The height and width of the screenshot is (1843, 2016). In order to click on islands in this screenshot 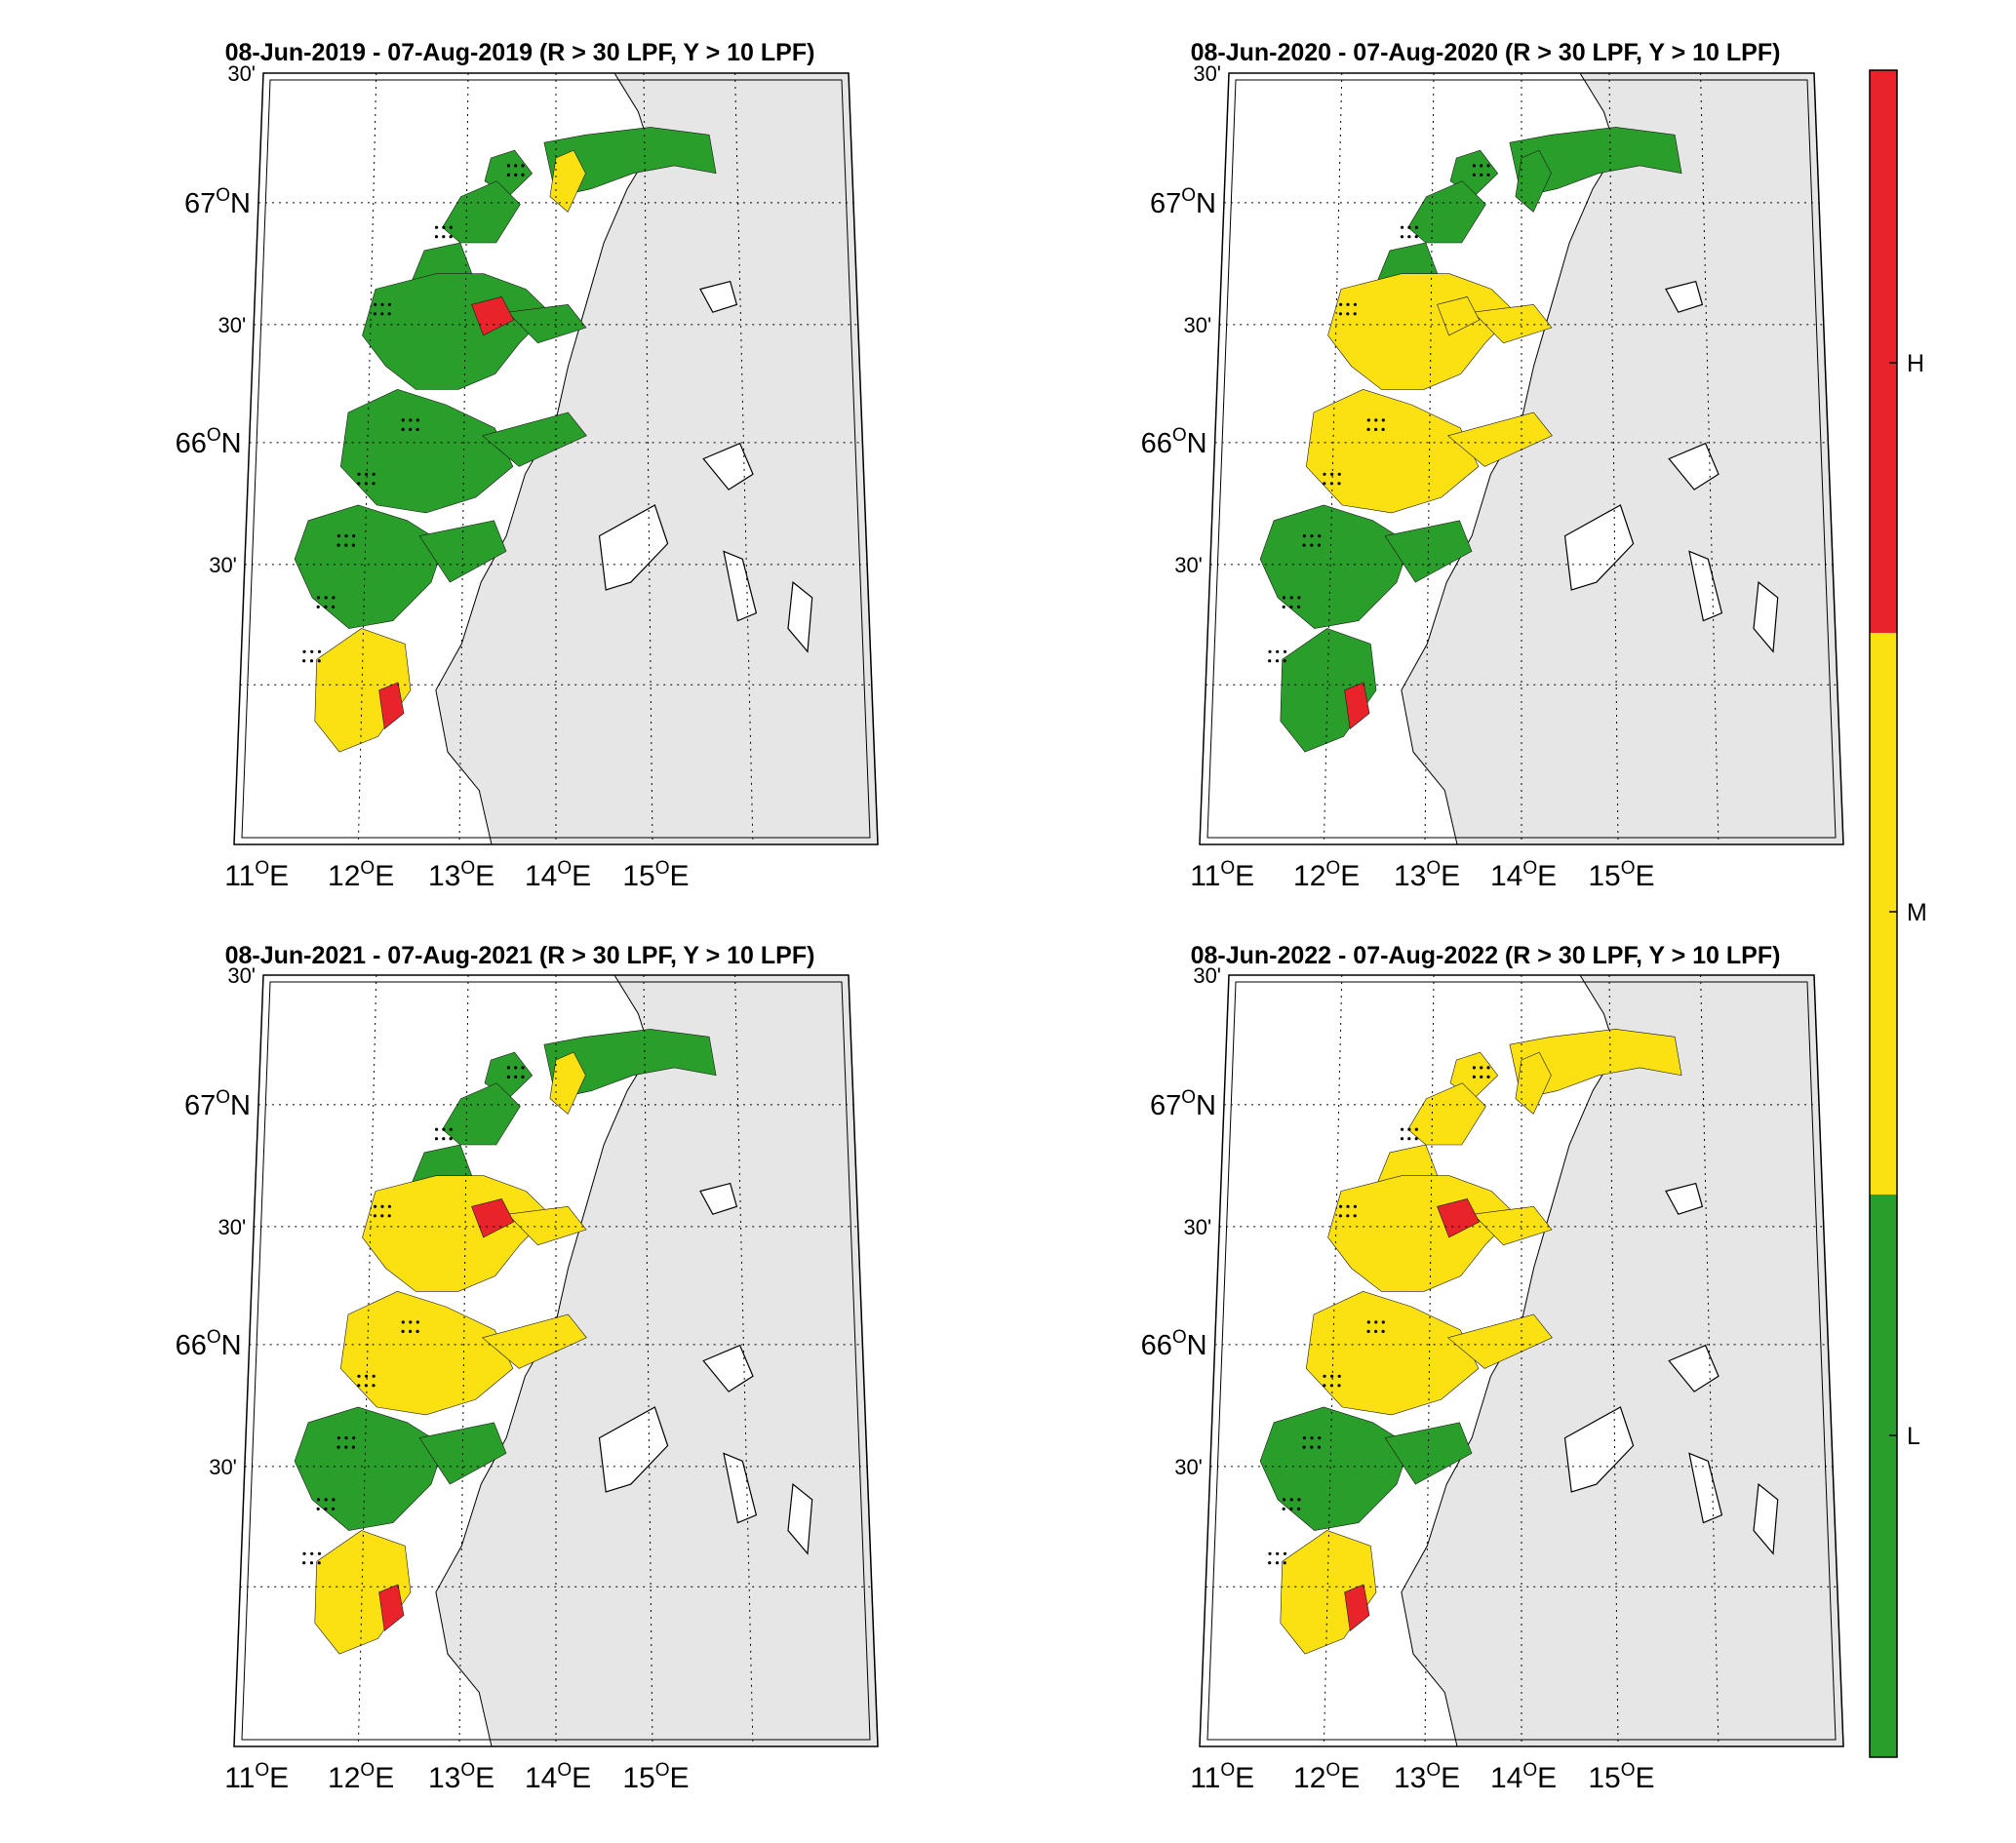, I will do `click(1379, 413)`.